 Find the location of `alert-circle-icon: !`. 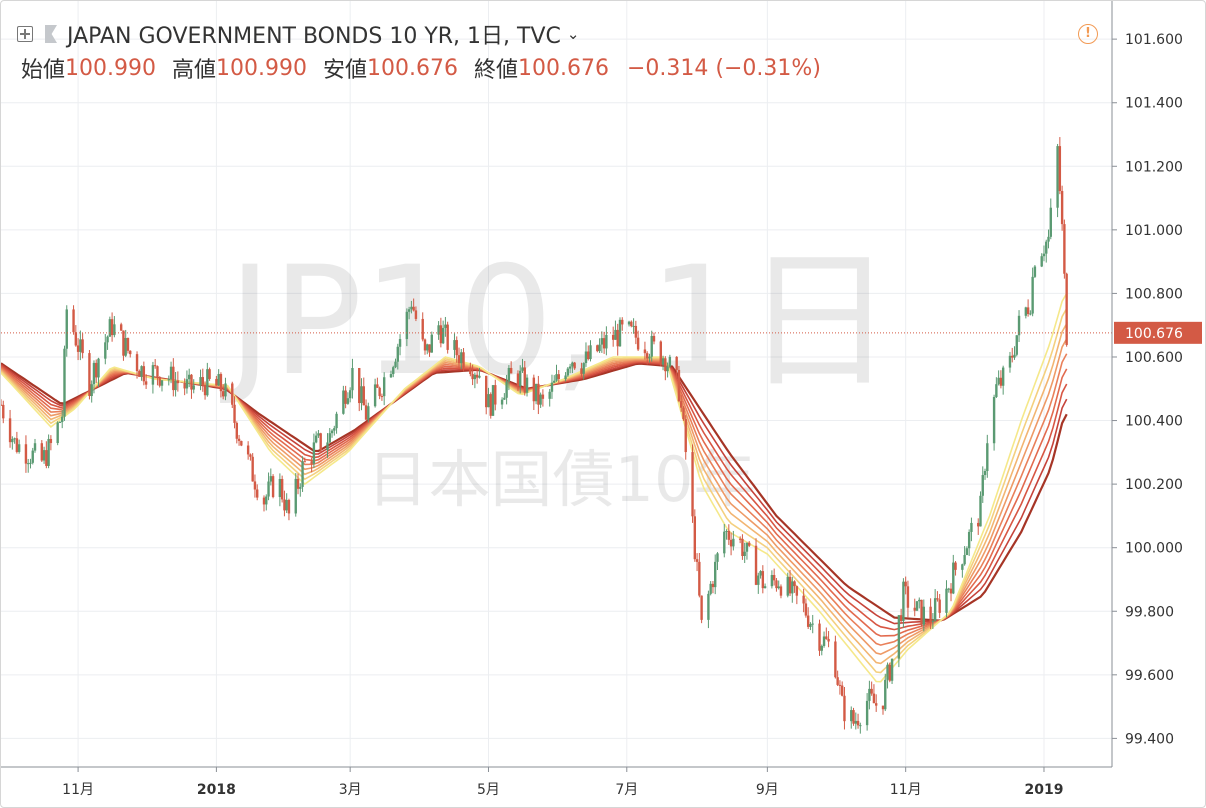

alert-circle-icon: ! is located at coordinates (1088, 34).